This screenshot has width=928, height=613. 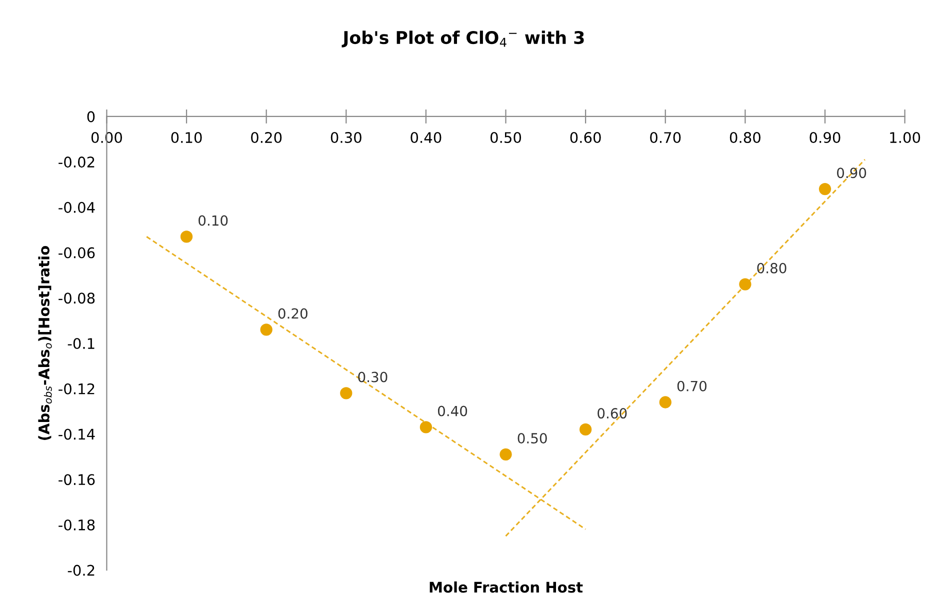 What do you see at coordinates (76, 162) in the screenshot?
I see `y-tick-label: -0.02` at bounding box center [76, 162].